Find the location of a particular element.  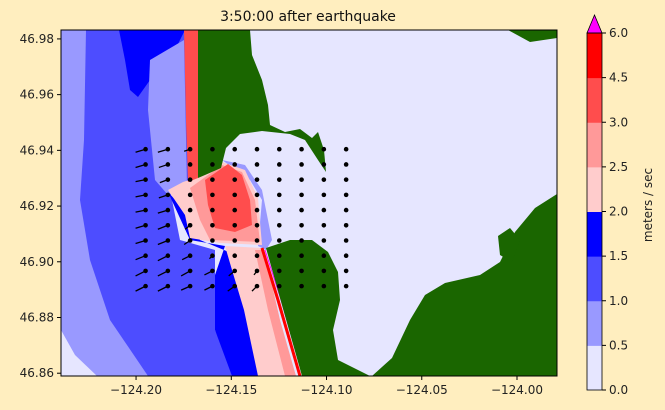

x-axis: −124.20 −124.15 −124.10 −124.05 −124.00 is located at coordinates (326, 386).